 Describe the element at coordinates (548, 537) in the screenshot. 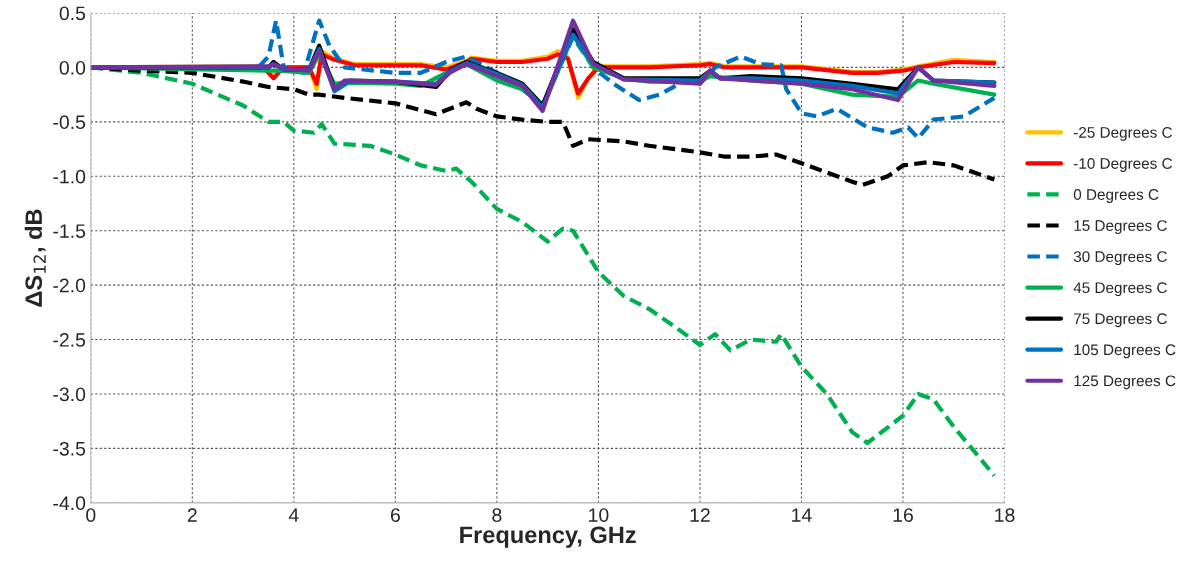

I see `x-axis-title: Frequency, GHz` at that location.